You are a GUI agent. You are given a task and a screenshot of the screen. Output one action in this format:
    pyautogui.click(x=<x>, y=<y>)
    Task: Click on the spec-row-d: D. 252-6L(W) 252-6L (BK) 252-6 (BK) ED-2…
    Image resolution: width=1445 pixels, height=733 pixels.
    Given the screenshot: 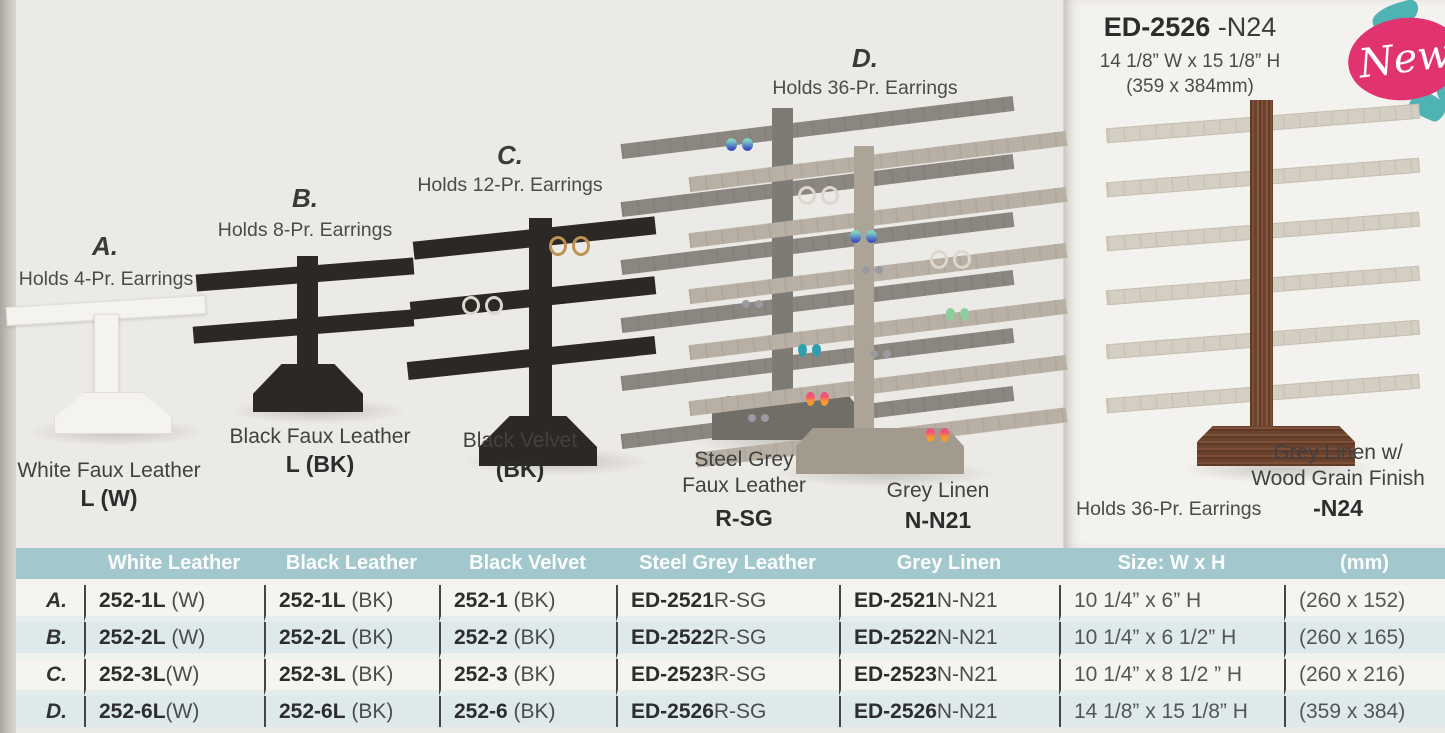 What is the action you would take?
    pyautogui.click(x=730, y=711)
    